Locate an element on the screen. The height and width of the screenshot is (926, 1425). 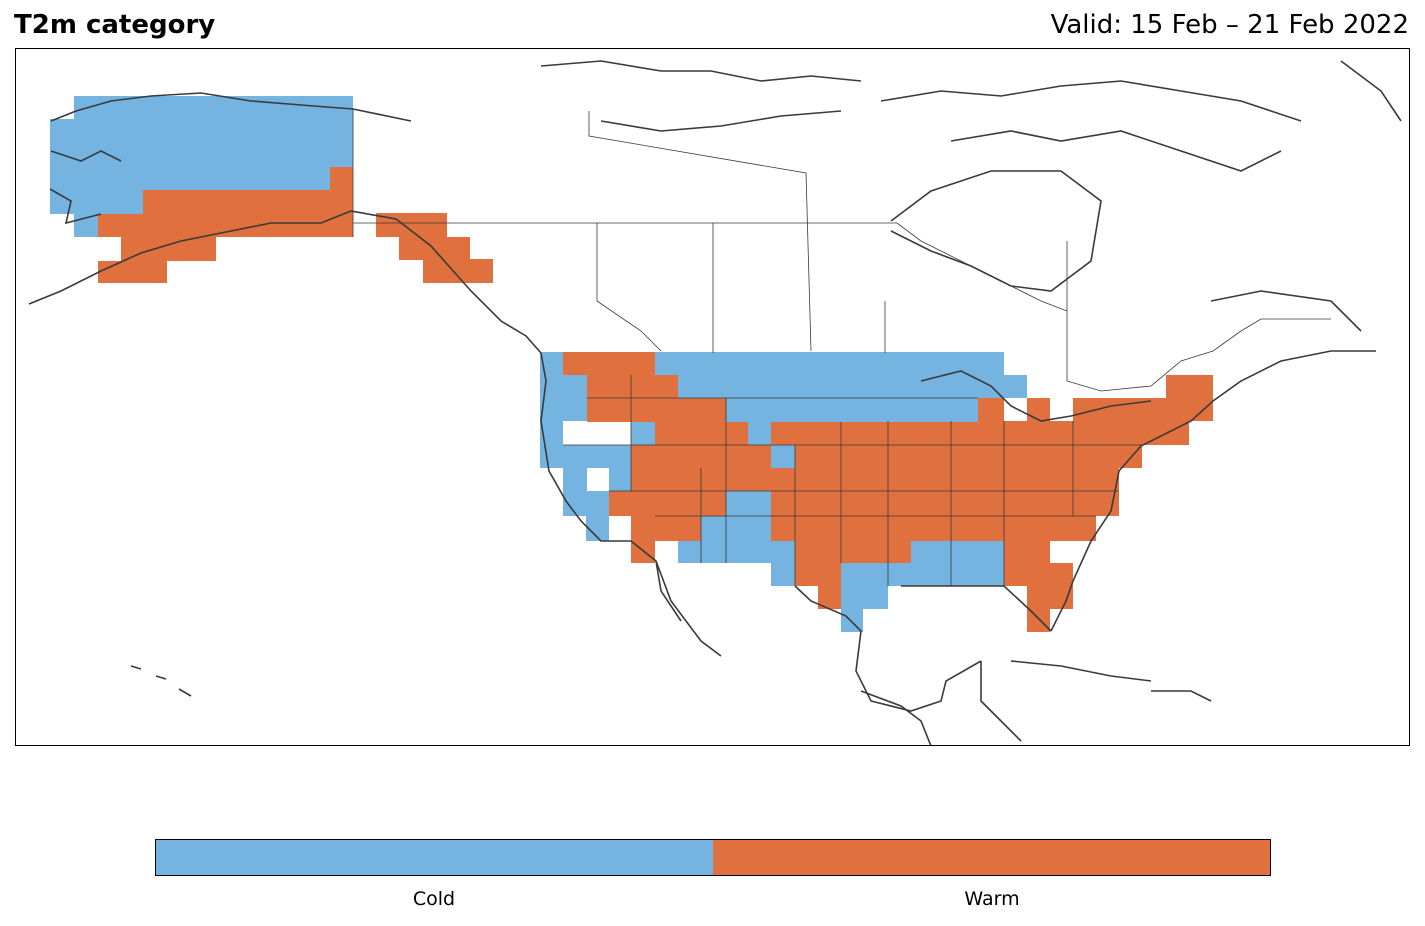
provinces is located at coordinates (828, 232).